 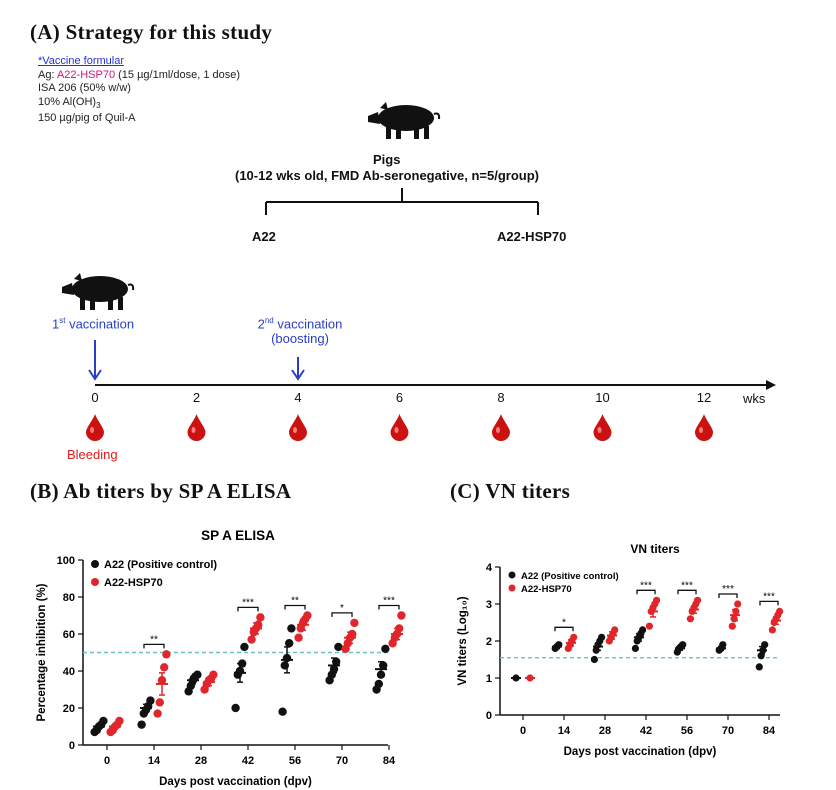 I want to click on down-arrow-icon, so click(x=298, y=369).